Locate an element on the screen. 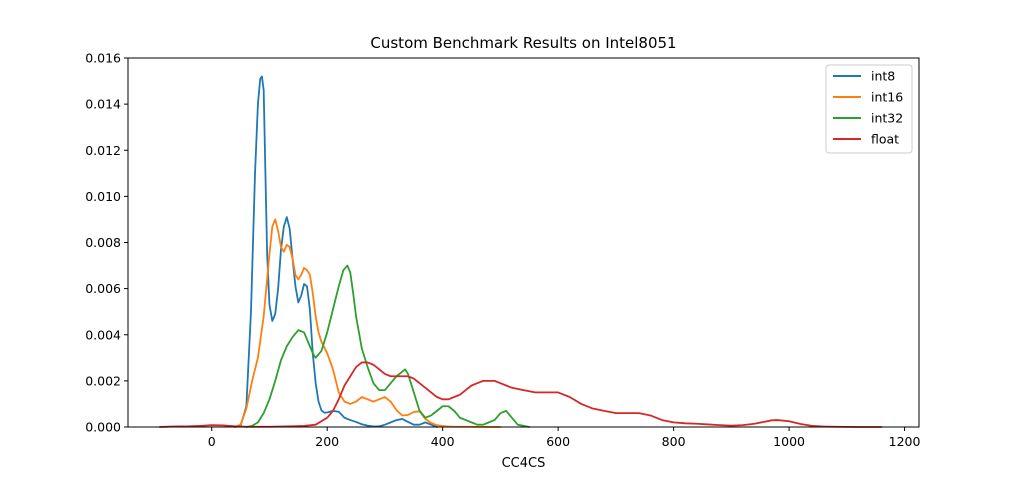  legend-label-int32: int32 is located at coordinates (887, 118).